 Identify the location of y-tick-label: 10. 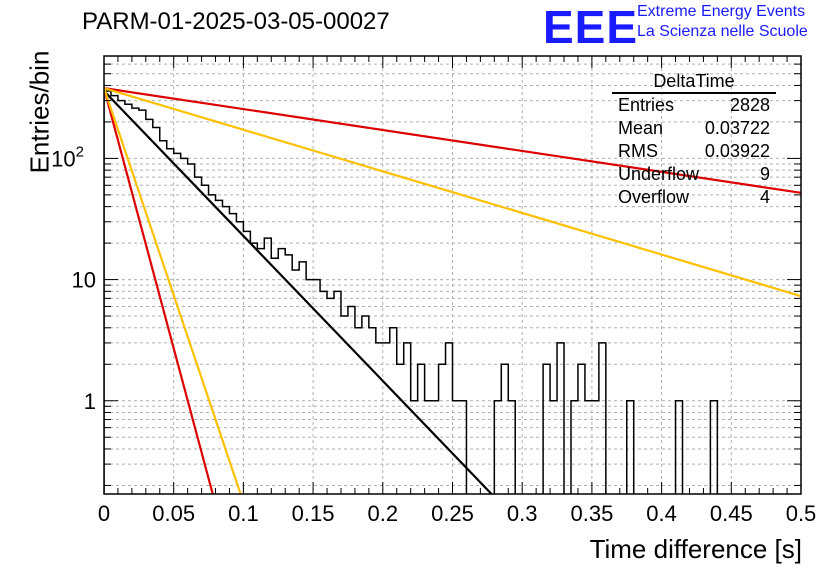
(84, 280).